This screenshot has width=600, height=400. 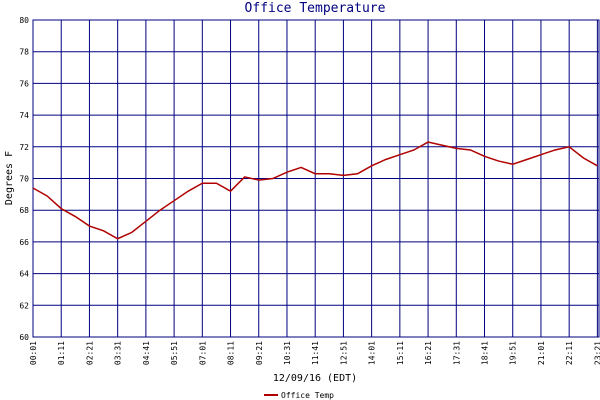 What do you see at coordinates (146, 353) in the screenshot?
I see `x-tick-label: 04:41` at bounding box center [146, 353].